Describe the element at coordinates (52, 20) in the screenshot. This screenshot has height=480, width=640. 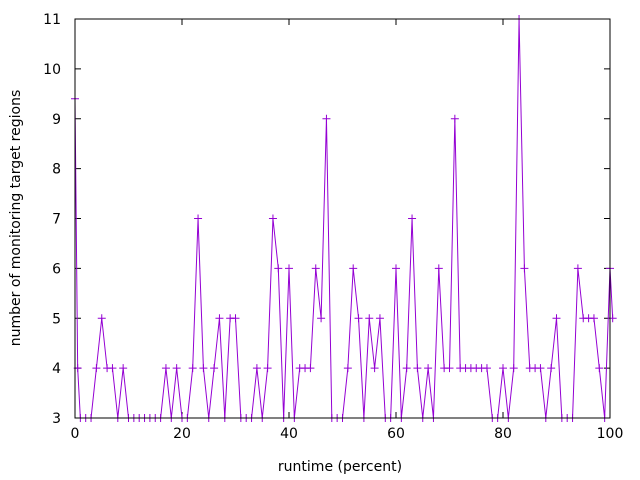
I see `y-tick-label: 11` at that location.